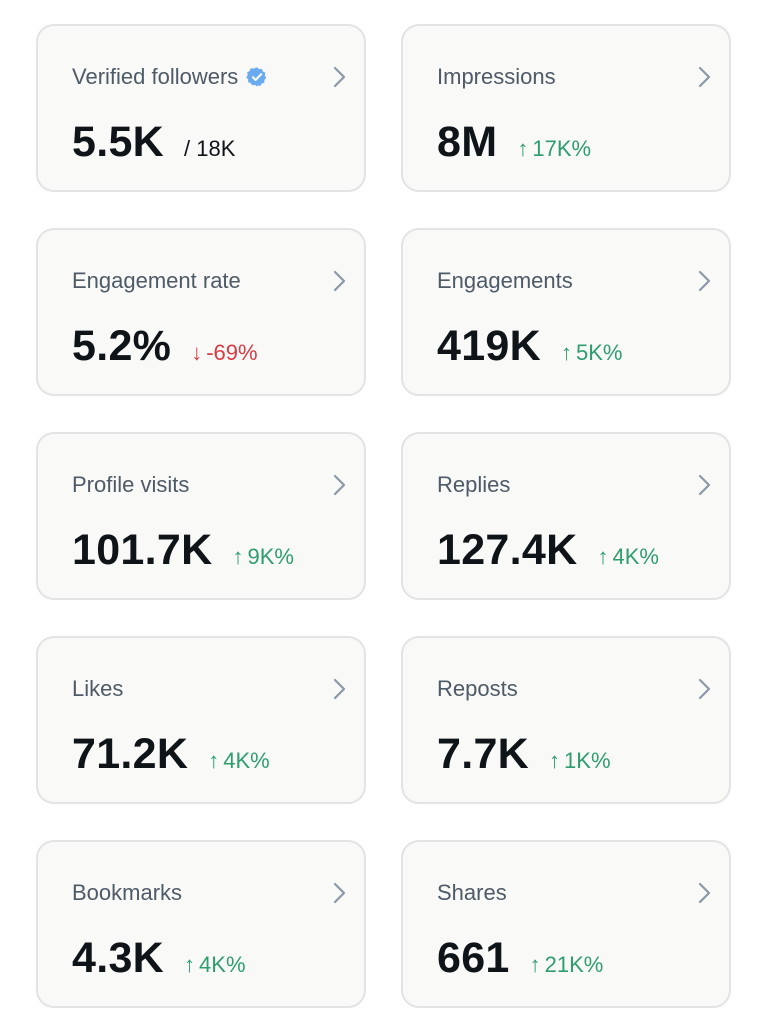  What do you see at coordinates (507, 550) in the screenshot?
I see `metric-value: 127.4K` at bounding box center [507, 550].